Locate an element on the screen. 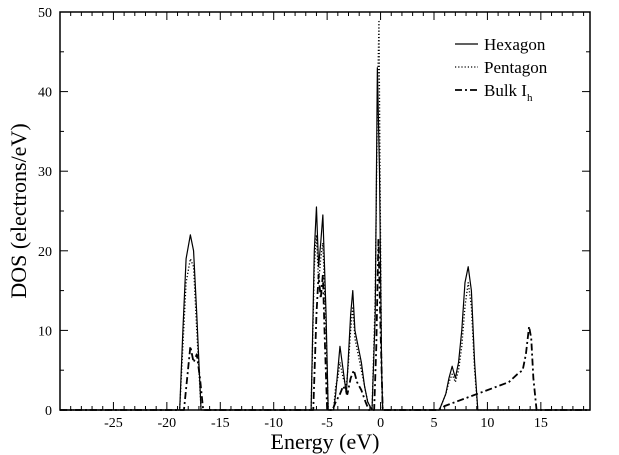 This screenshot has height=455, width=619. x-tick-label: -10 is located at coordinates (273, 423).